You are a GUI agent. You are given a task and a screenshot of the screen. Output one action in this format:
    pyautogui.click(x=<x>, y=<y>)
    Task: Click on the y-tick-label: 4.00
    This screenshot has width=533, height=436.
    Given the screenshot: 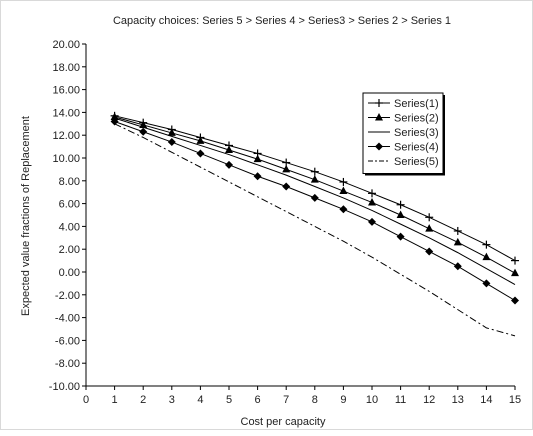 What is the action you would take?
    pyautogui.click(x=69, y=227)
    